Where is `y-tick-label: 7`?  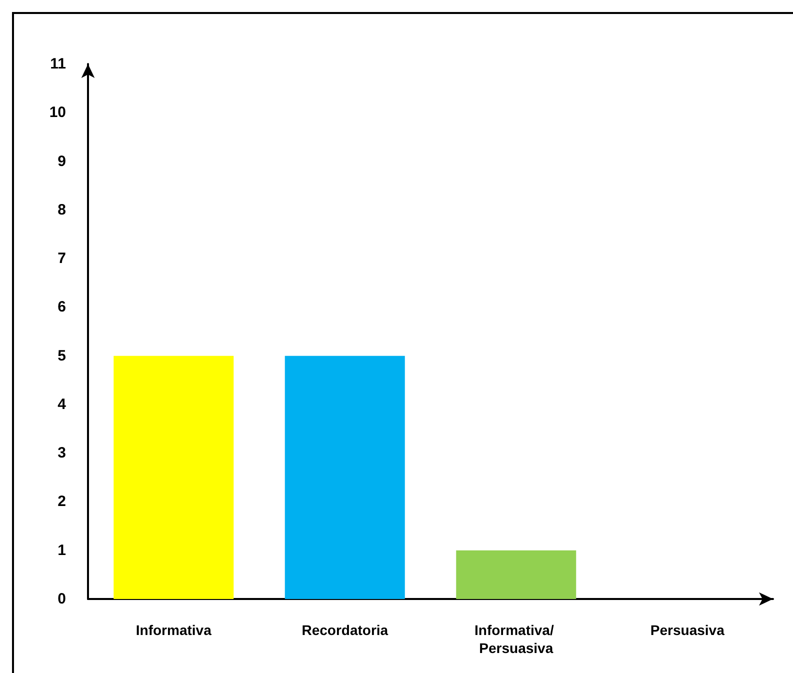
y-tick-label: 7 is located at coordinates (62, 259).